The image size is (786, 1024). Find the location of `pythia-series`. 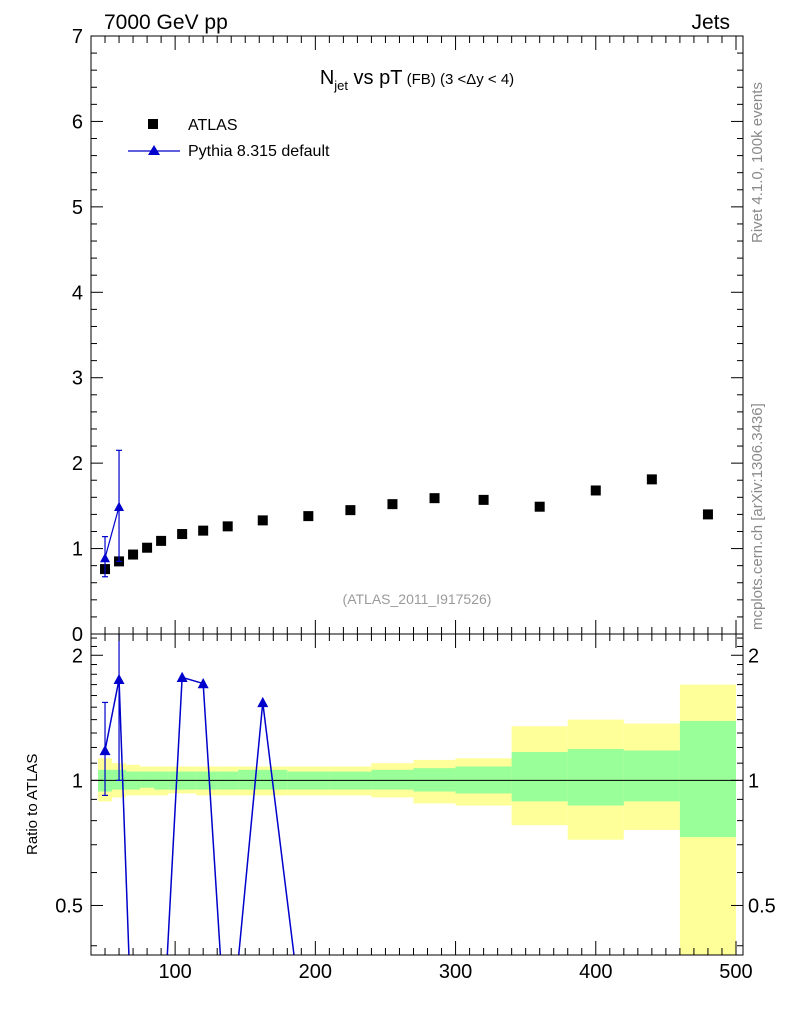

pythia-series is located at coordinates (112, 513).